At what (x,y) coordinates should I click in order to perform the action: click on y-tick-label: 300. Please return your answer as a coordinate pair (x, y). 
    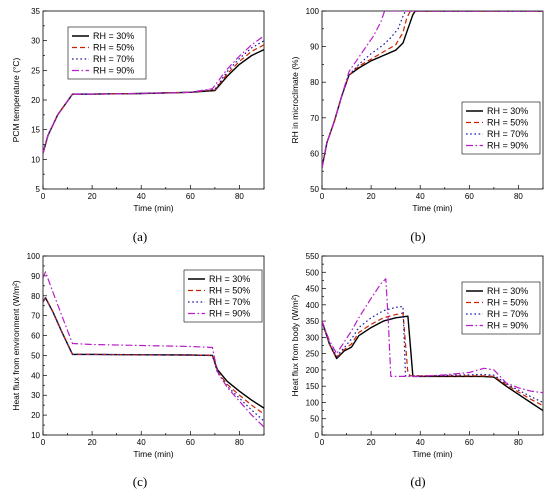
    Looking at the image, I should click on (313, 337).